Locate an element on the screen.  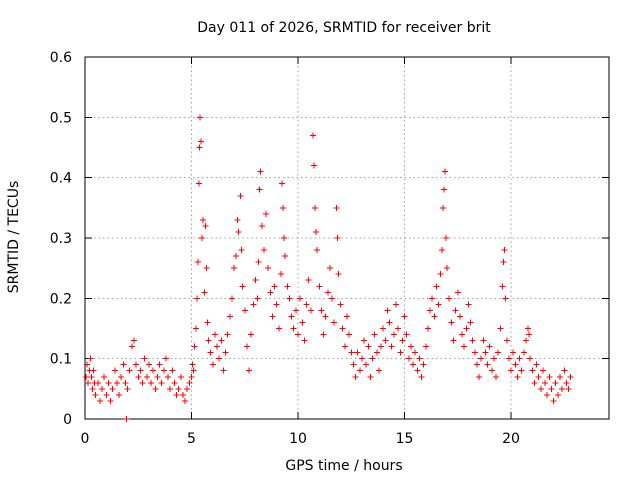
y-tick-label: 0.2 is located at coordinates (61, 299).